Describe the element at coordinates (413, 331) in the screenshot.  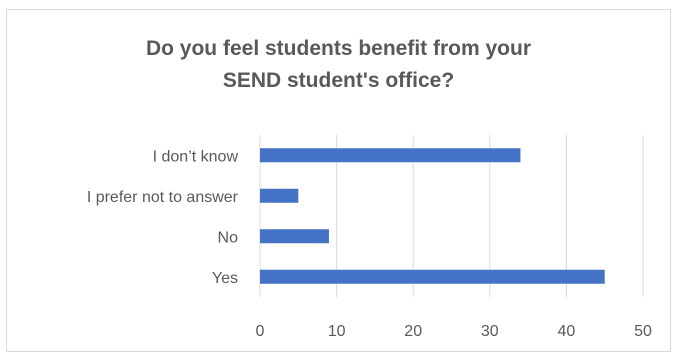
I see `x-tick-label: 20` at that location.